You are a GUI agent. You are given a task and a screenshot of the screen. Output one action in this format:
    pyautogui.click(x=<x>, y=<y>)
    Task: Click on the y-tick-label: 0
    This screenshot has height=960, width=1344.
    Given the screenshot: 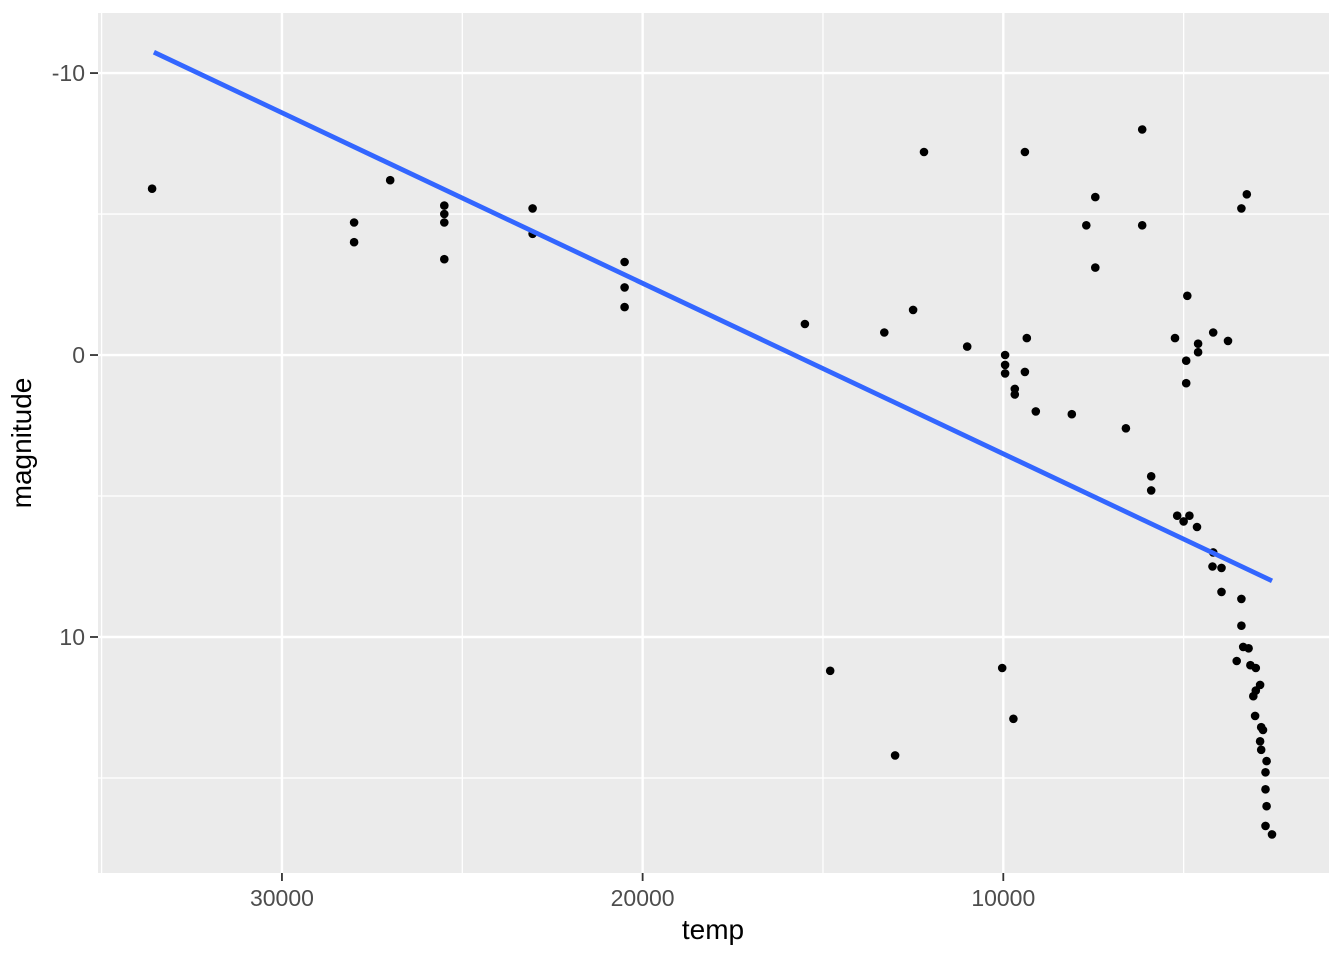 What is the action you would take?
    pyautogui.click(x=78, y=355)
    